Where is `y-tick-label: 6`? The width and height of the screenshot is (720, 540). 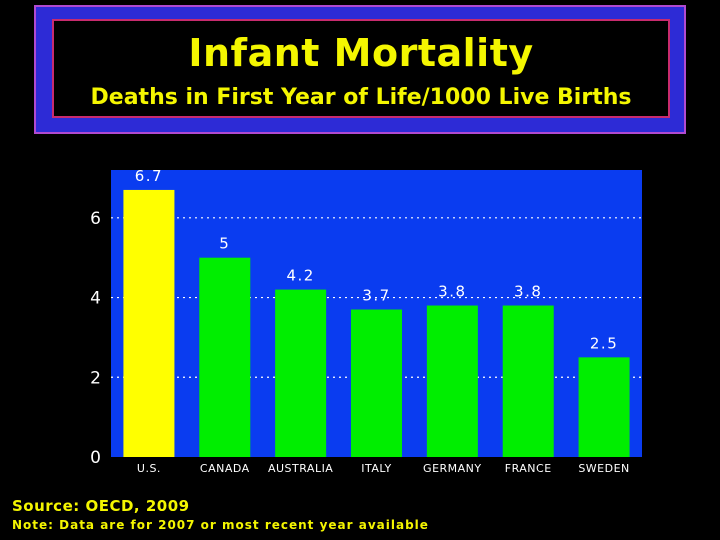
y-tick-label: 6 is located at coordinates (95, 219).